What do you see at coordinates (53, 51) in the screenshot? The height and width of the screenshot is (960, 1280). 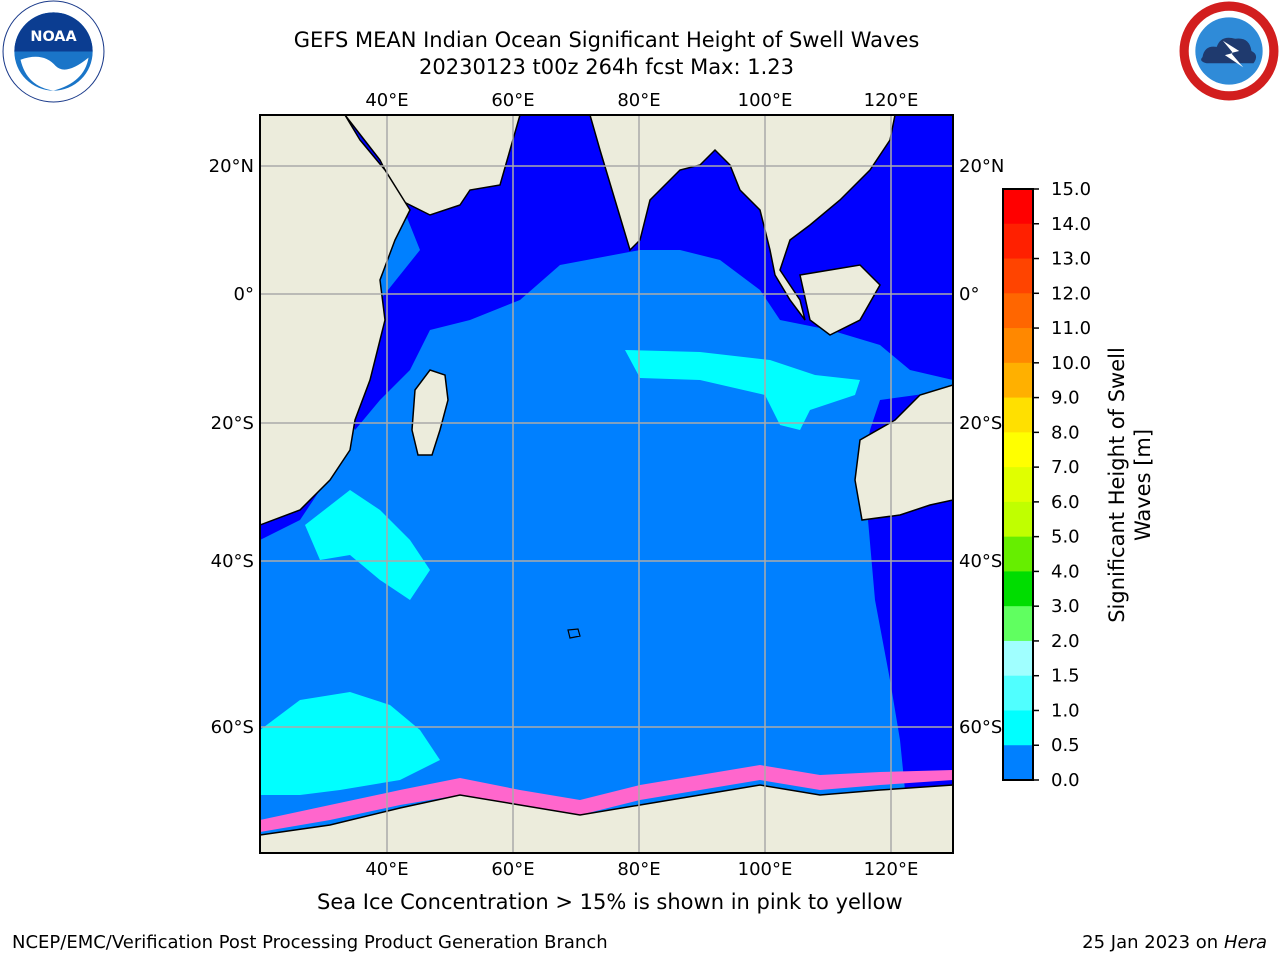 I see `noaa-logo-icon: NOAA` at bounding box center [53, 51].